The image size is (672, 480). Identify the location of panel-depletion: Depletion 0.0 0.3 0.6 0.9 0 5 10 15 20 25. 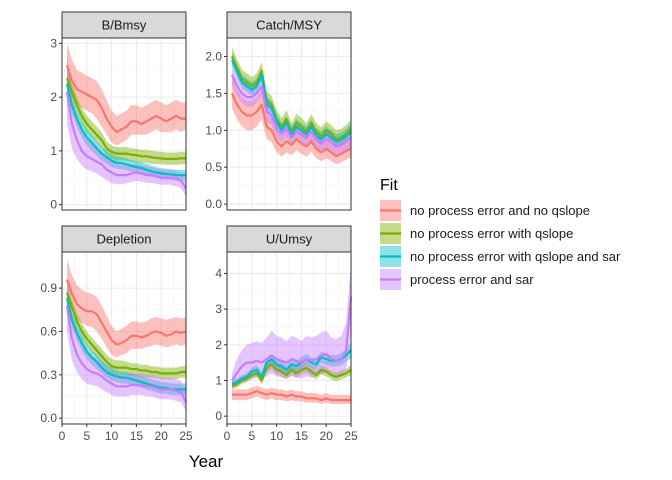
(116, 334).